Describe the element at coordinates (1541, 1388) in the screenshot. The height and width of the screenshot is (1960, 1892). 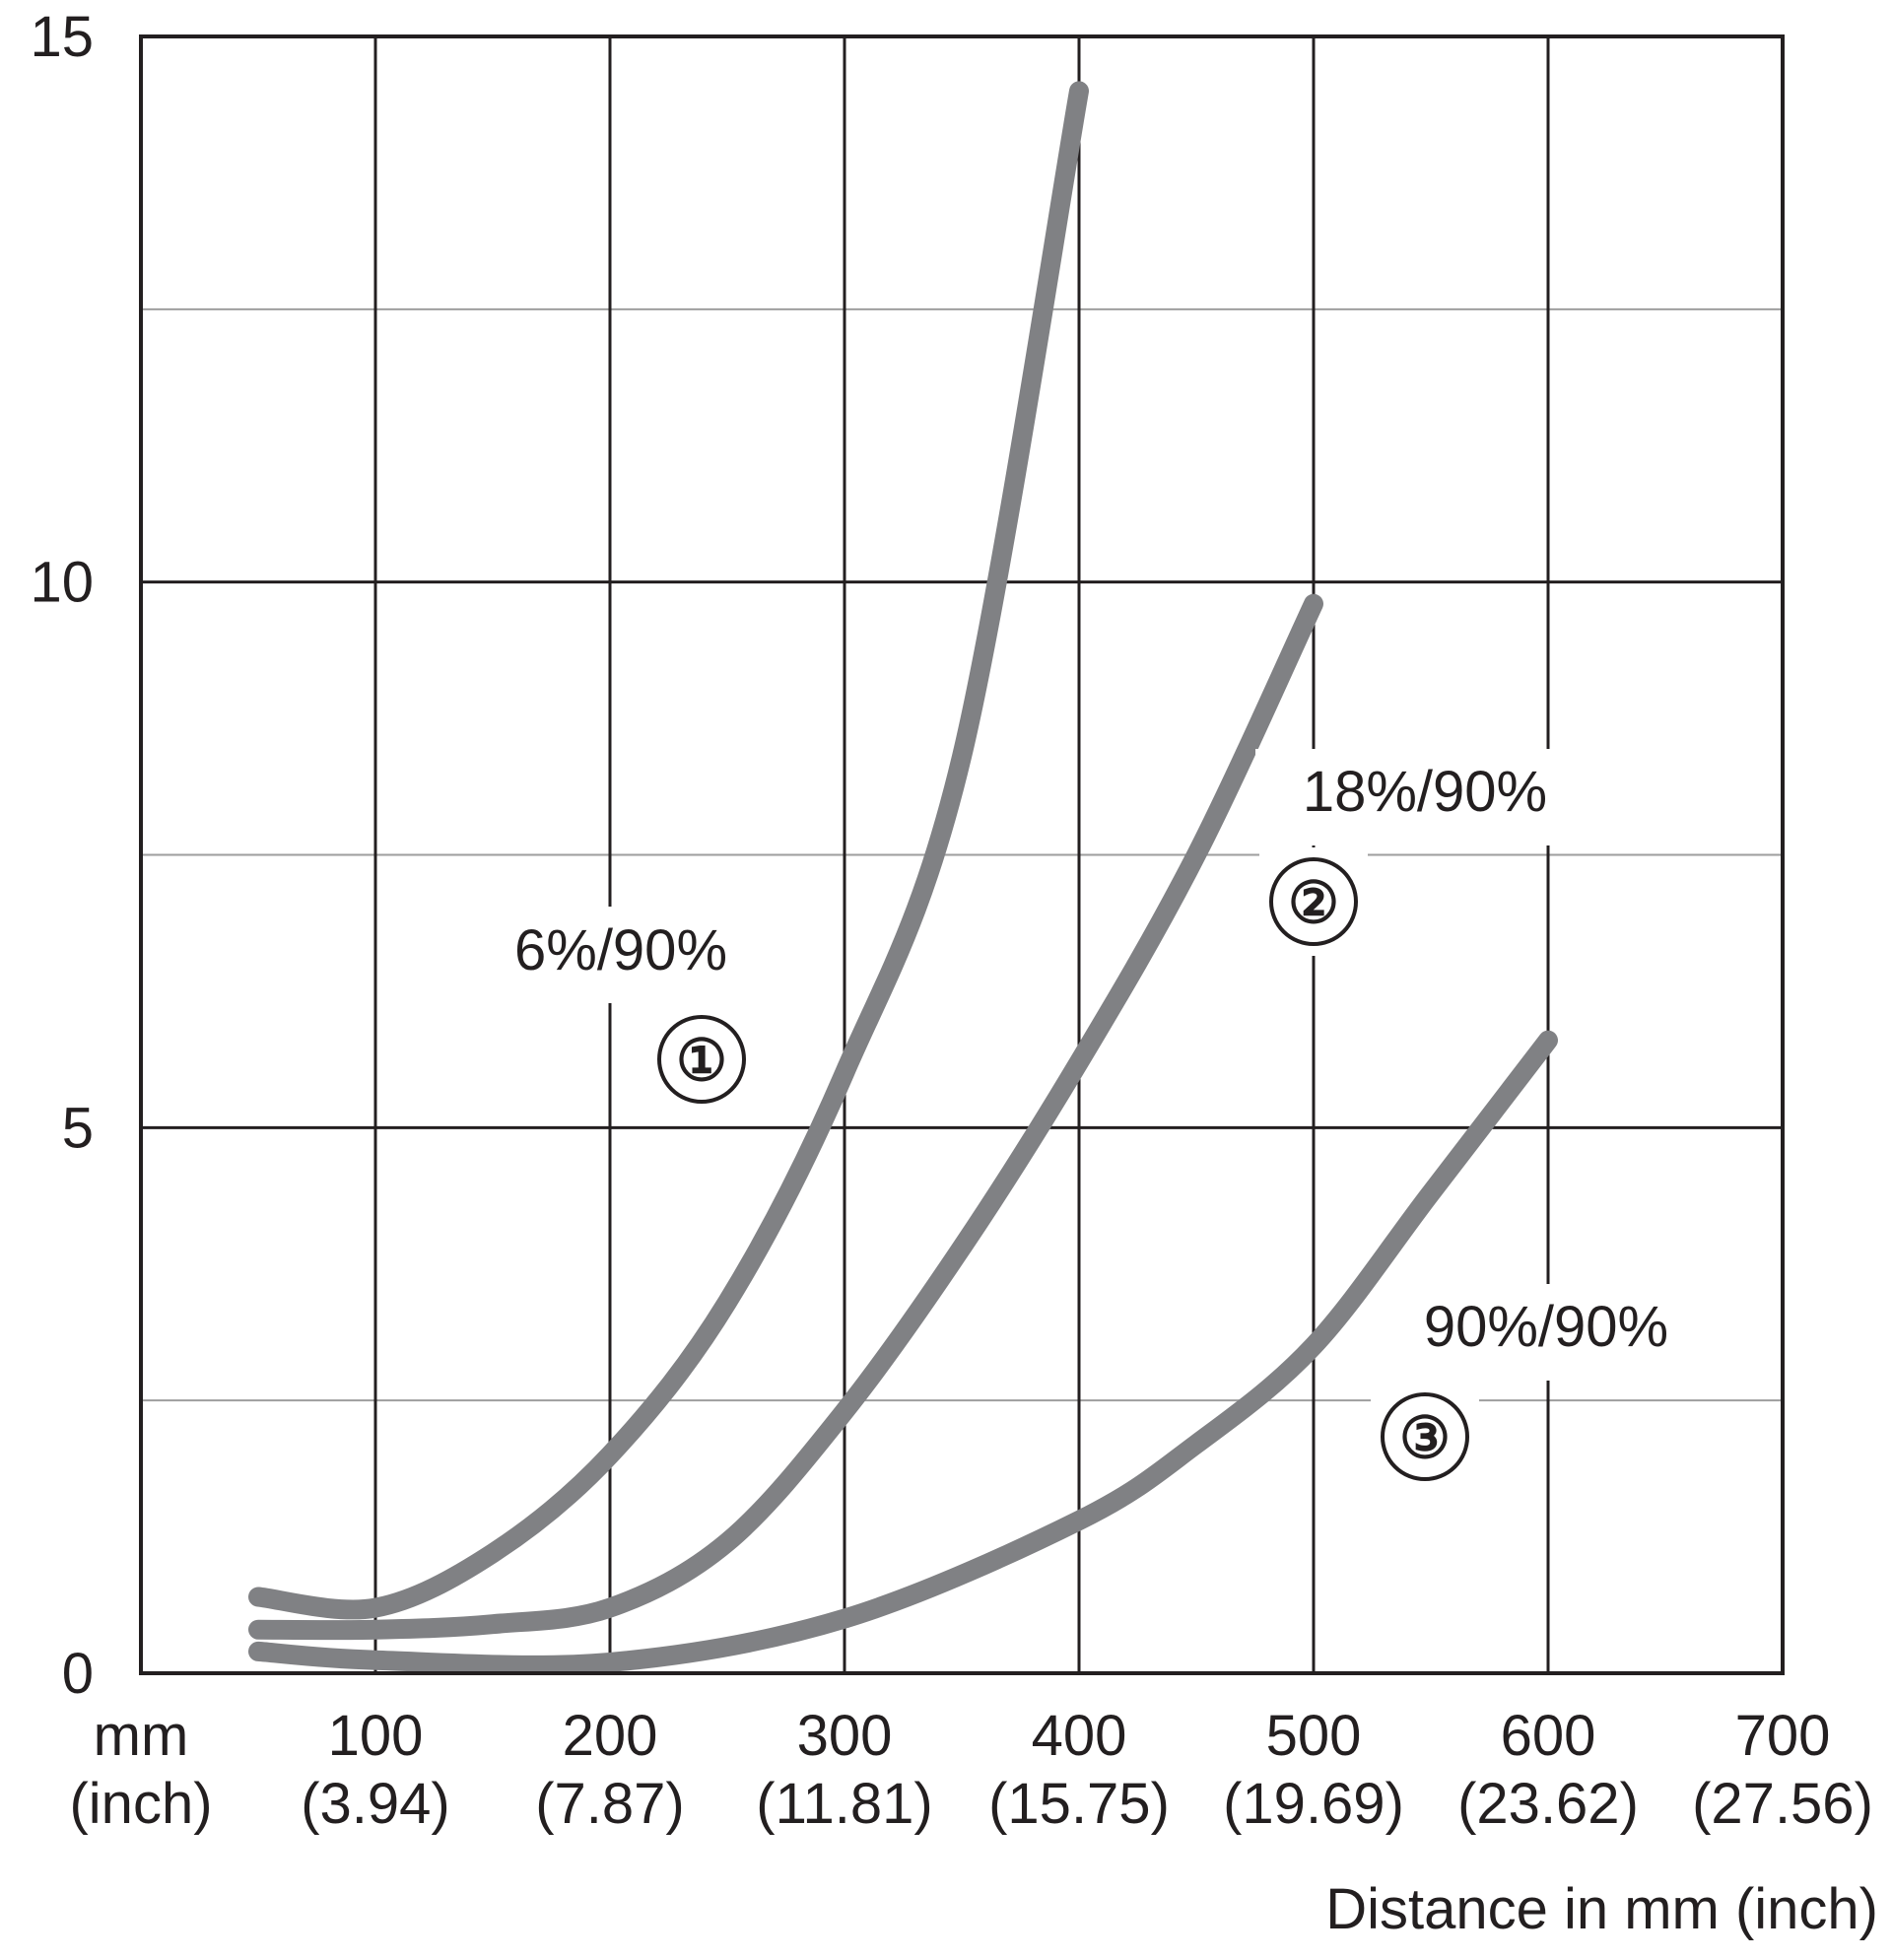
I see `annotation-series-3: 90%/90% ③` at that location.